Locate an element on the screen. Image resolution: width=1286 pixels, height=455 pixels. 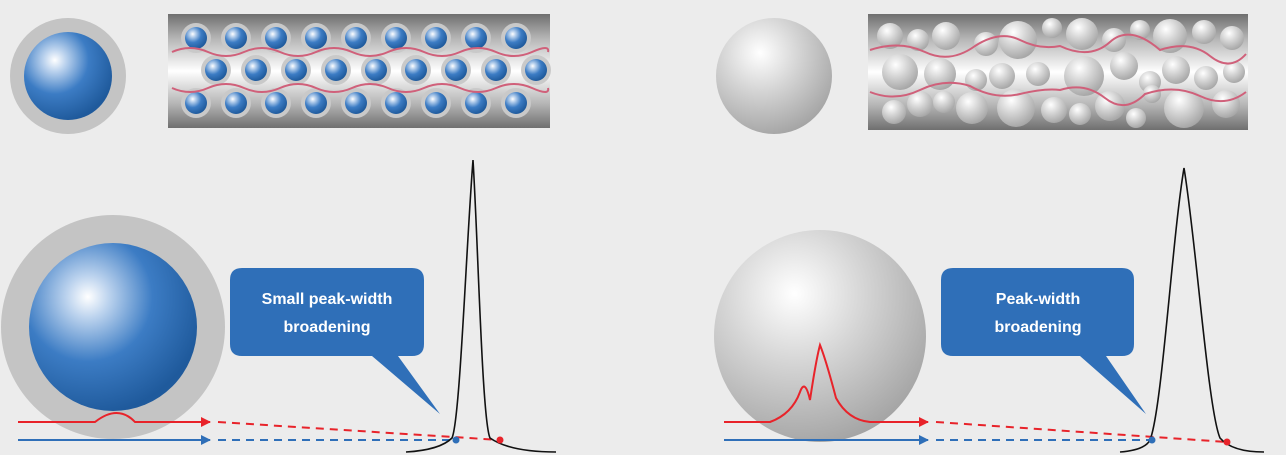
callout-right-line1: Peak-width is located at coordinates (1038, 299).